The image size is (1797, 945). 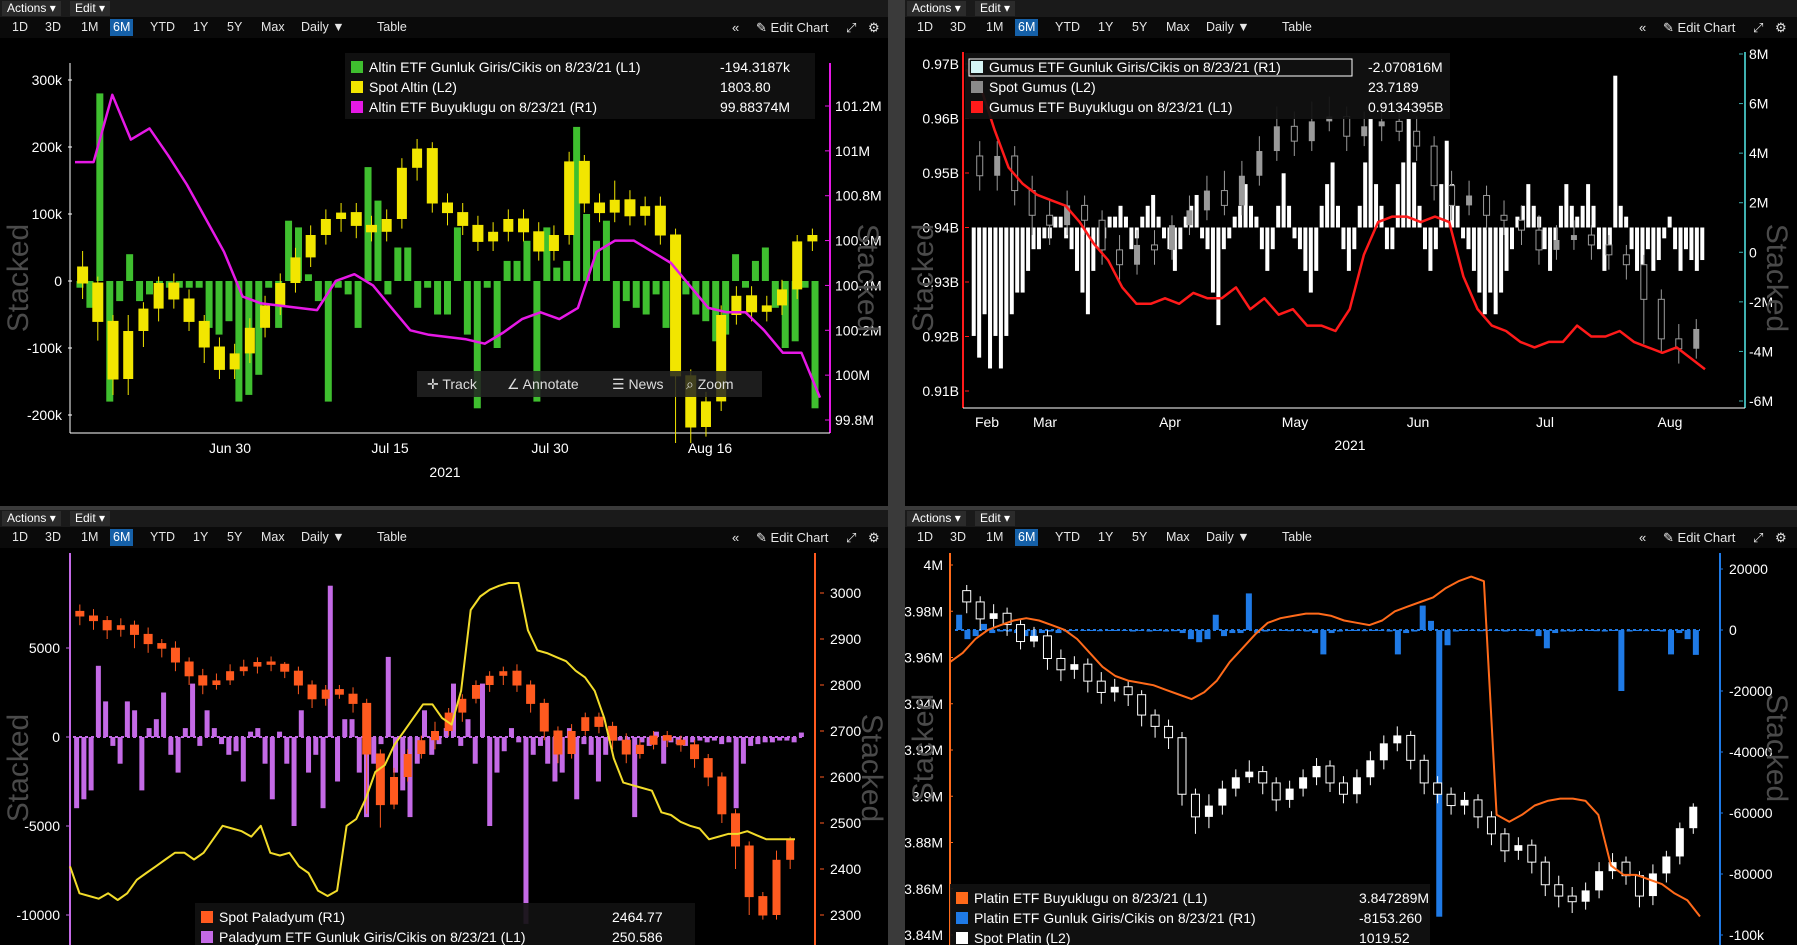 I want to click on x-tick-label: Jun, so click(x=1418, y=422).